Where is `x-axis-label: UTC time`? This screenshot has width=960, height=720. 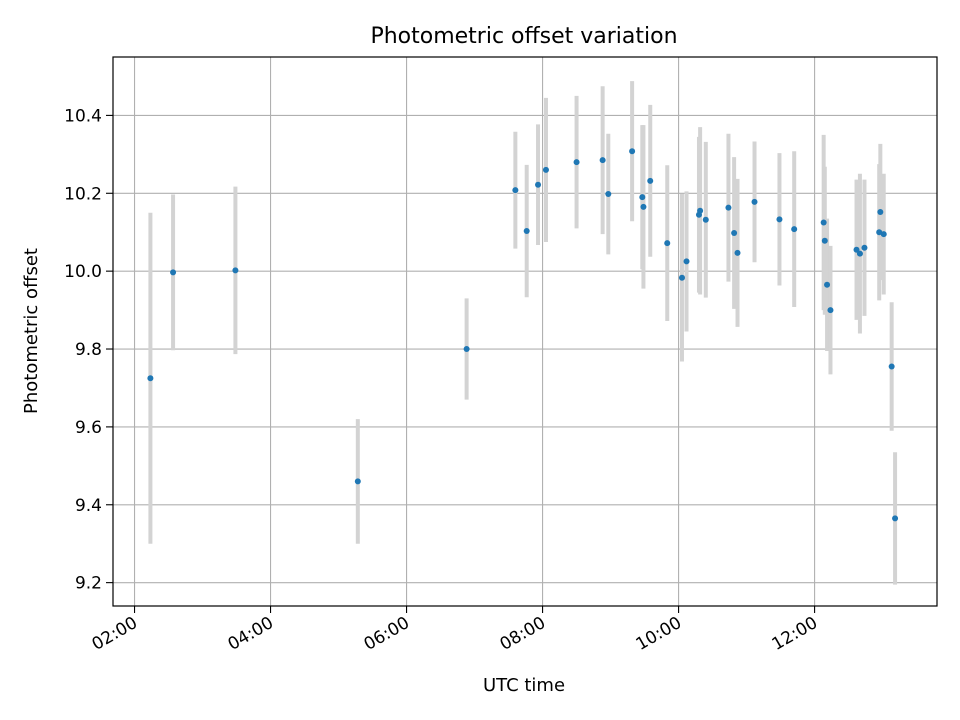
x-axis-label: UTC time is located at coordinates (524, 685).